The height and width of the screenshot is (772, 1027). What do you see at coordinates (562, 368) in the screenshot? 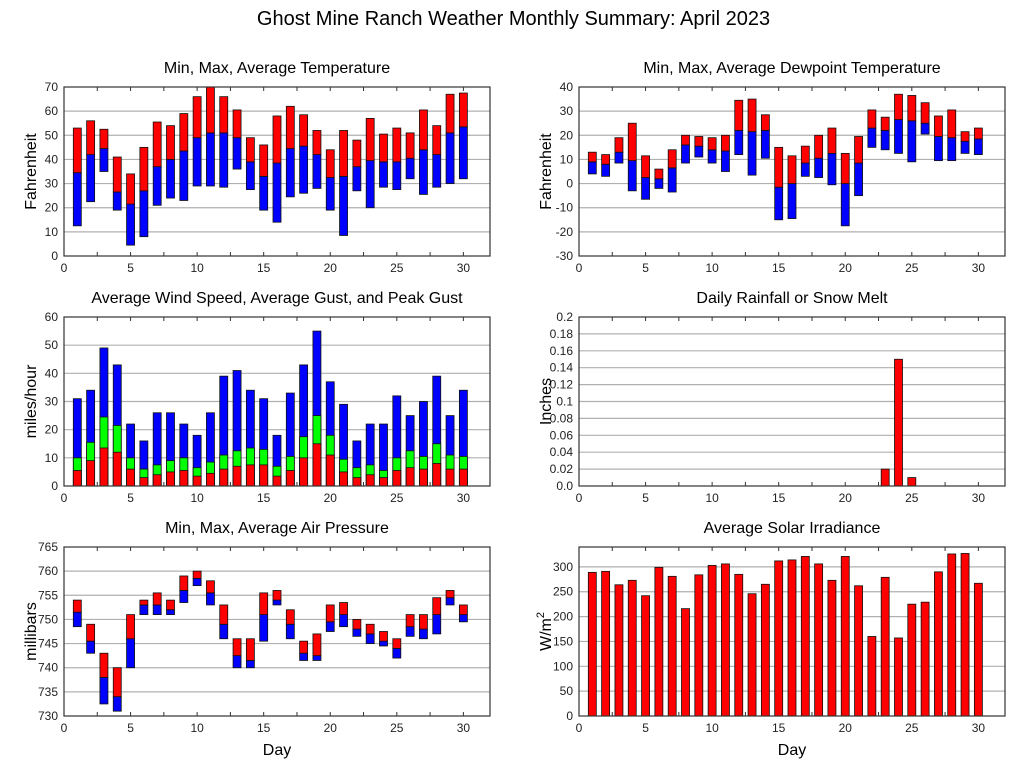
I see `y-tick-label: 0.14` at bounding box center [562, 368].